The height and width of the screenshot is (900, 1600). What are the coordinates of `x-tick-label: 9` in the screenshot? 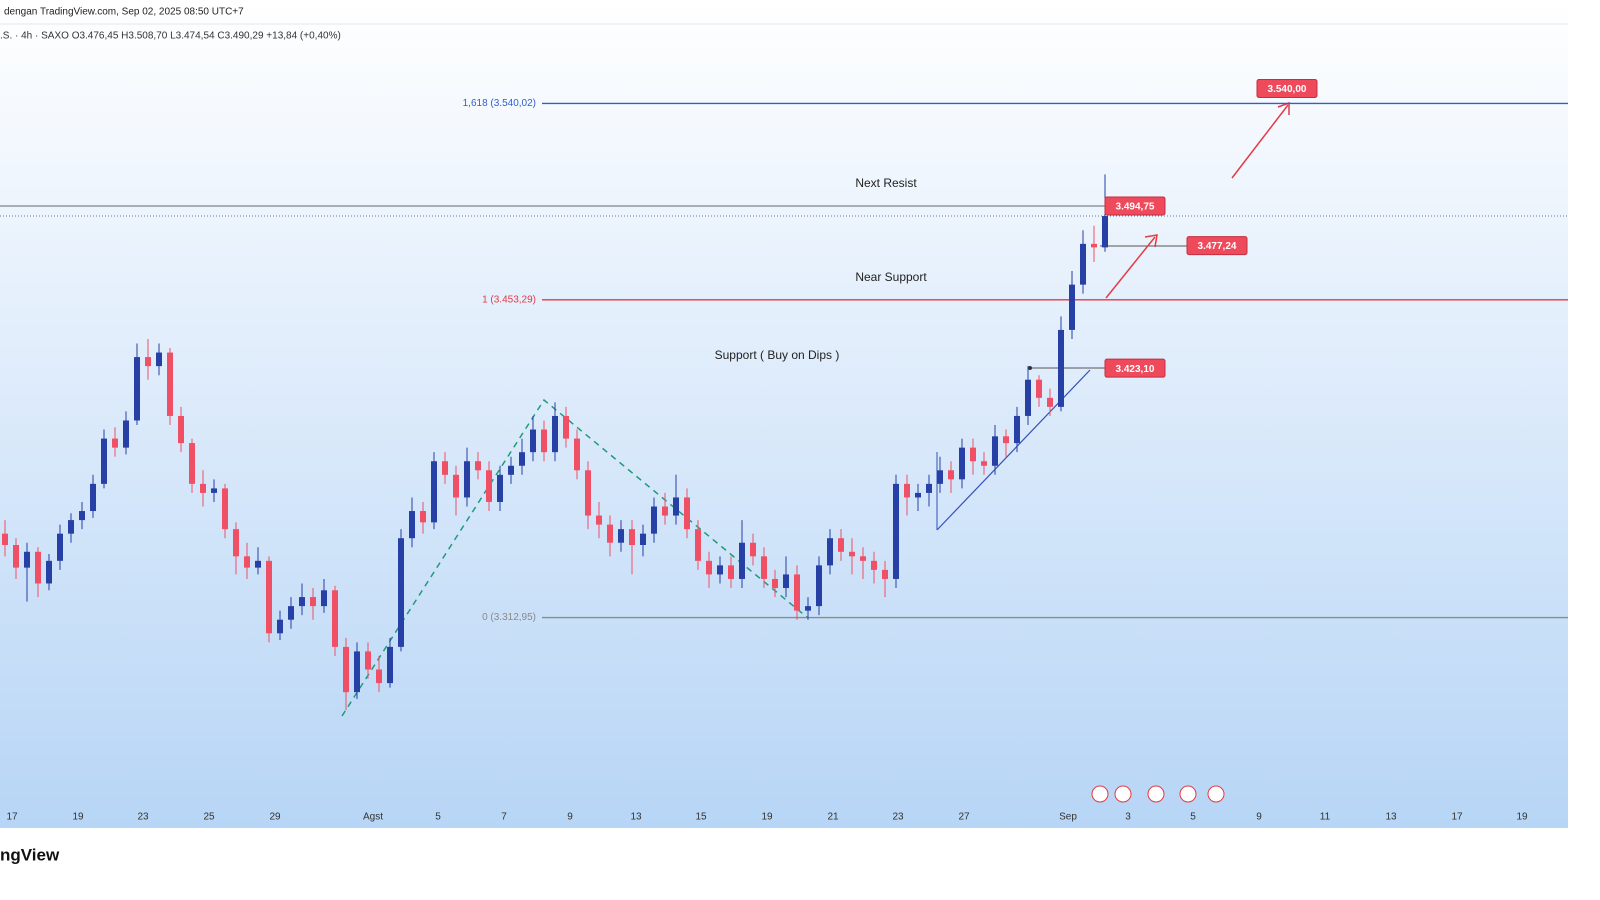 It's located at (570, 817).